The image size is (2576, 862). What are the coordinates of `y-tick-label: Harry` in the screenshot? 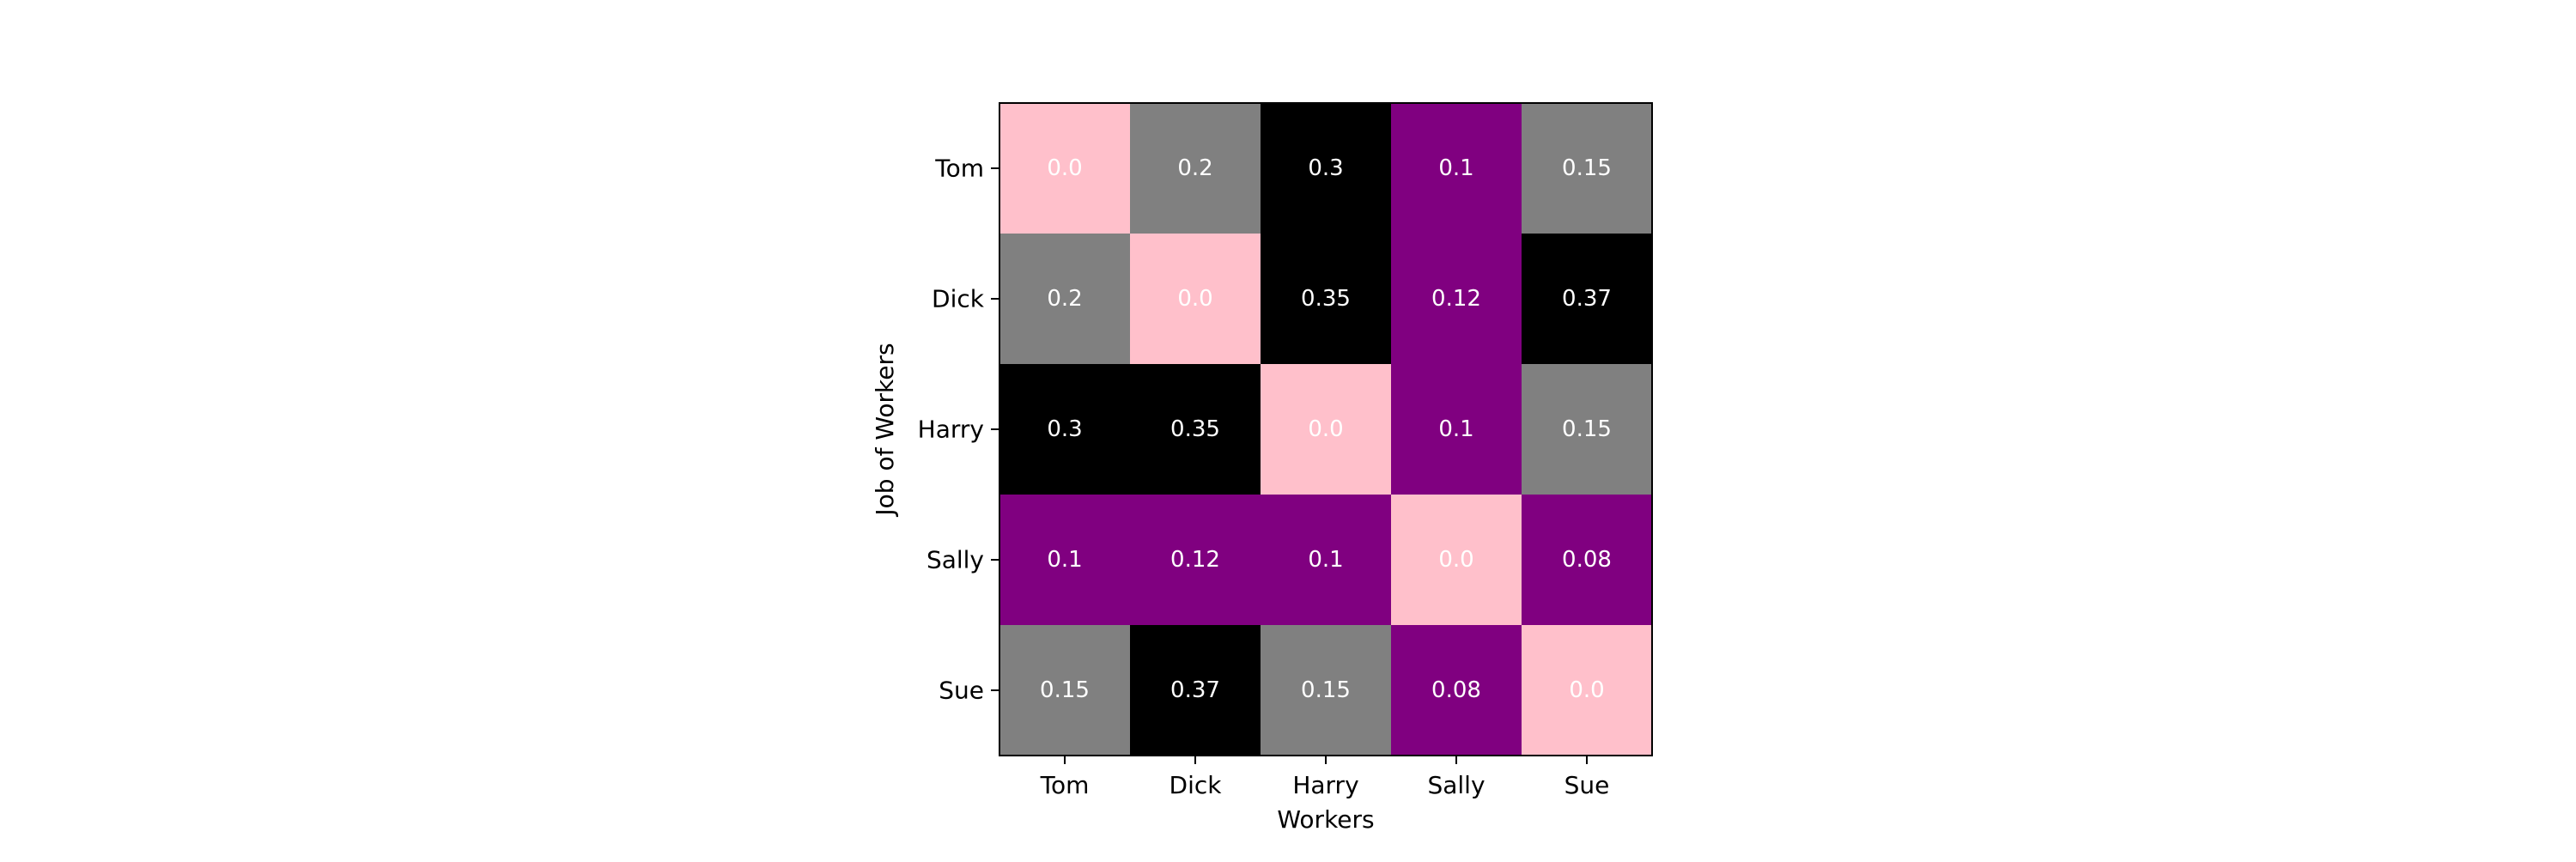 It's located at (951, 430).